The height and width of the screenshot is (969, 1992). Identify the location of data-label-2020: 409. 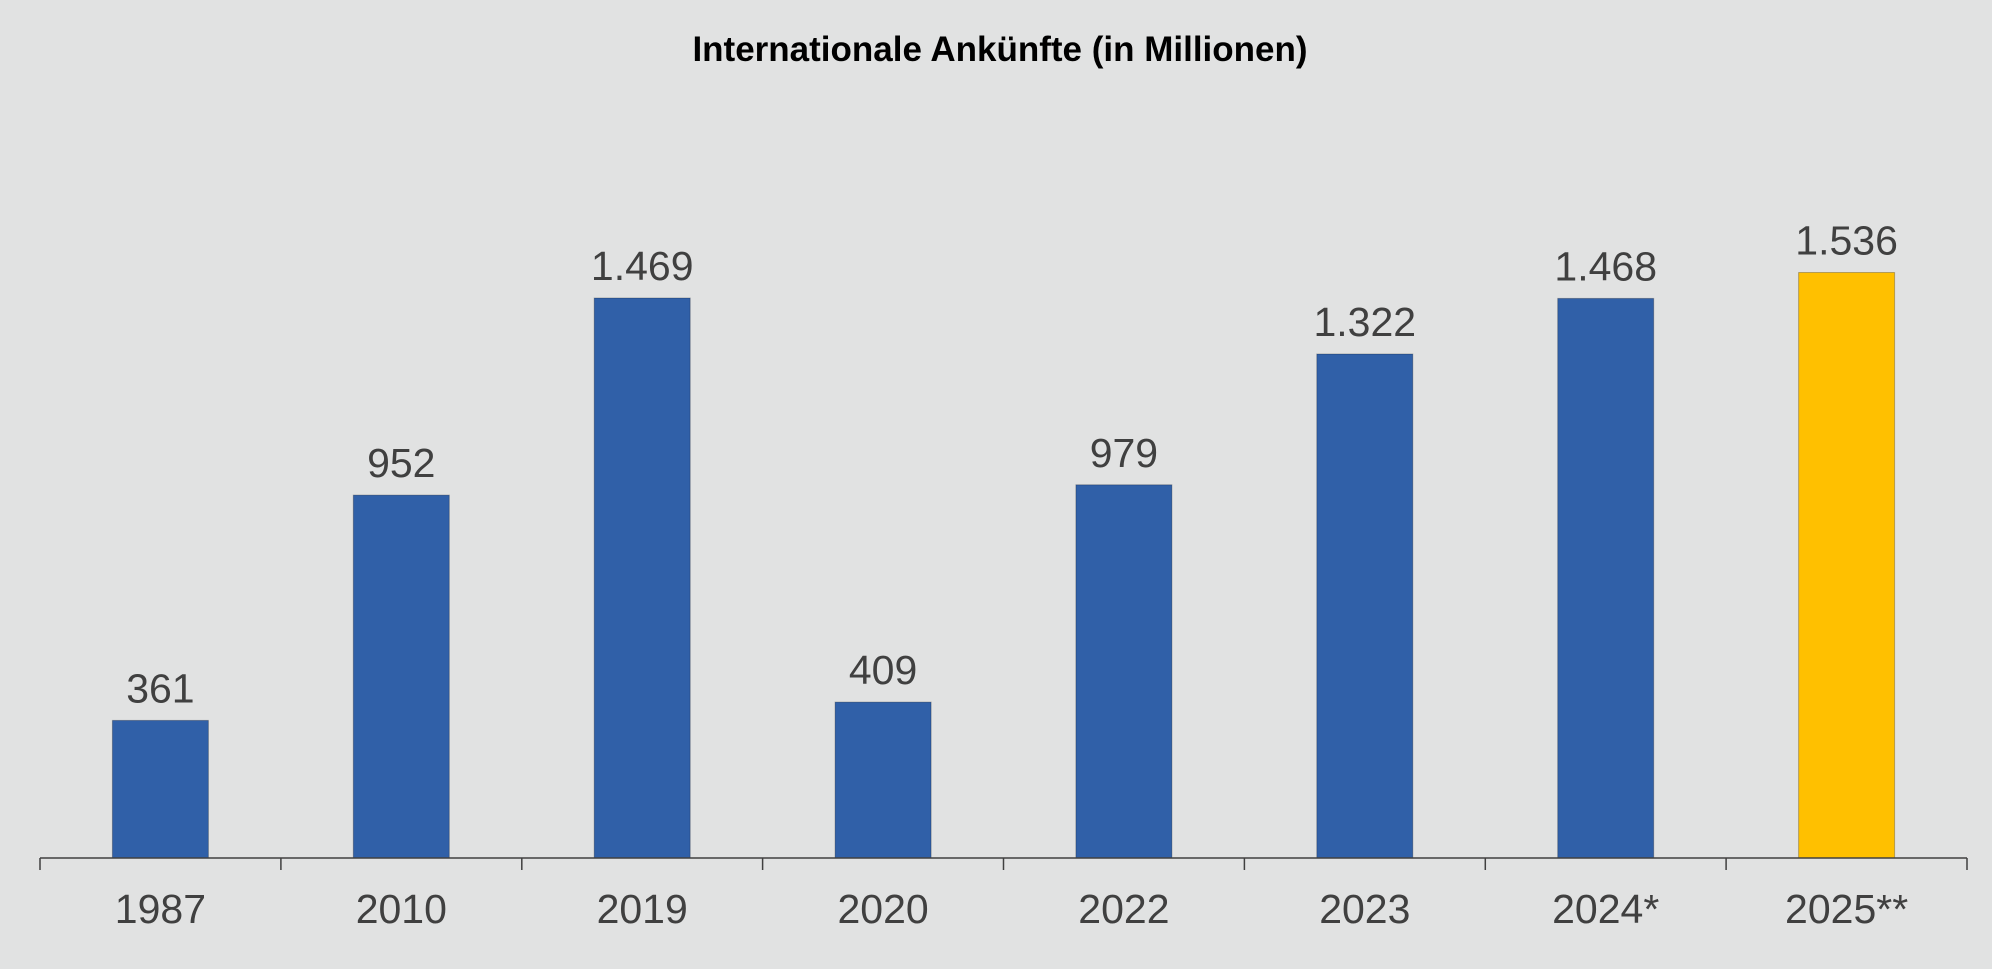
(883, 670).